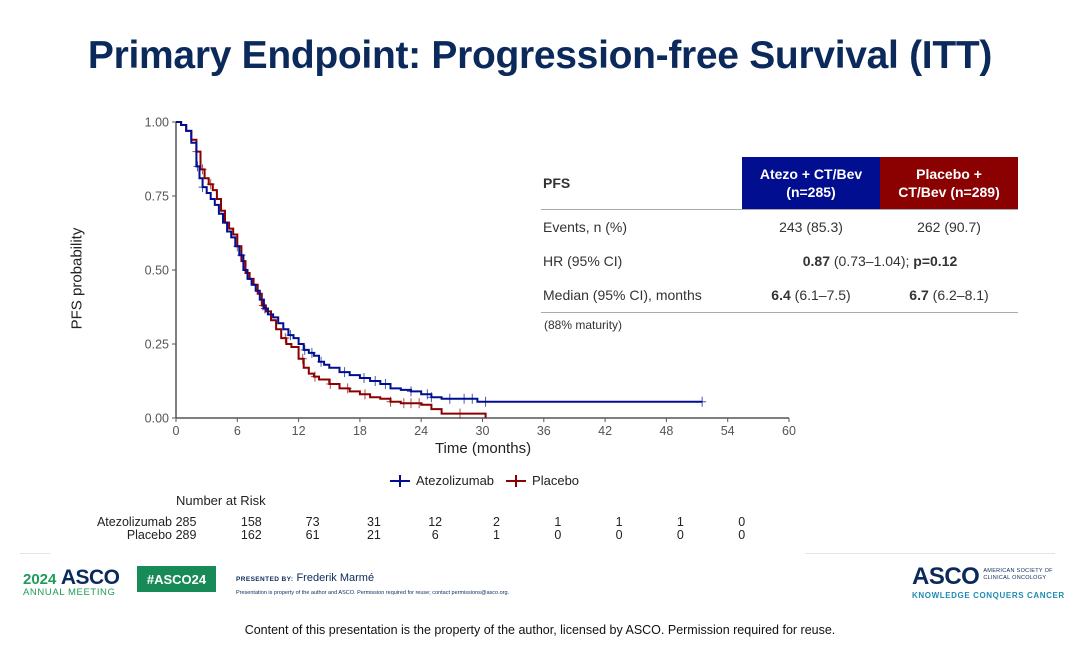 This screenshot has height=648, width=1080. What do you see at coordinates (299, 431) in the screenshot?
I see `x-tick-label: 12` at bounding box center [299, 431].